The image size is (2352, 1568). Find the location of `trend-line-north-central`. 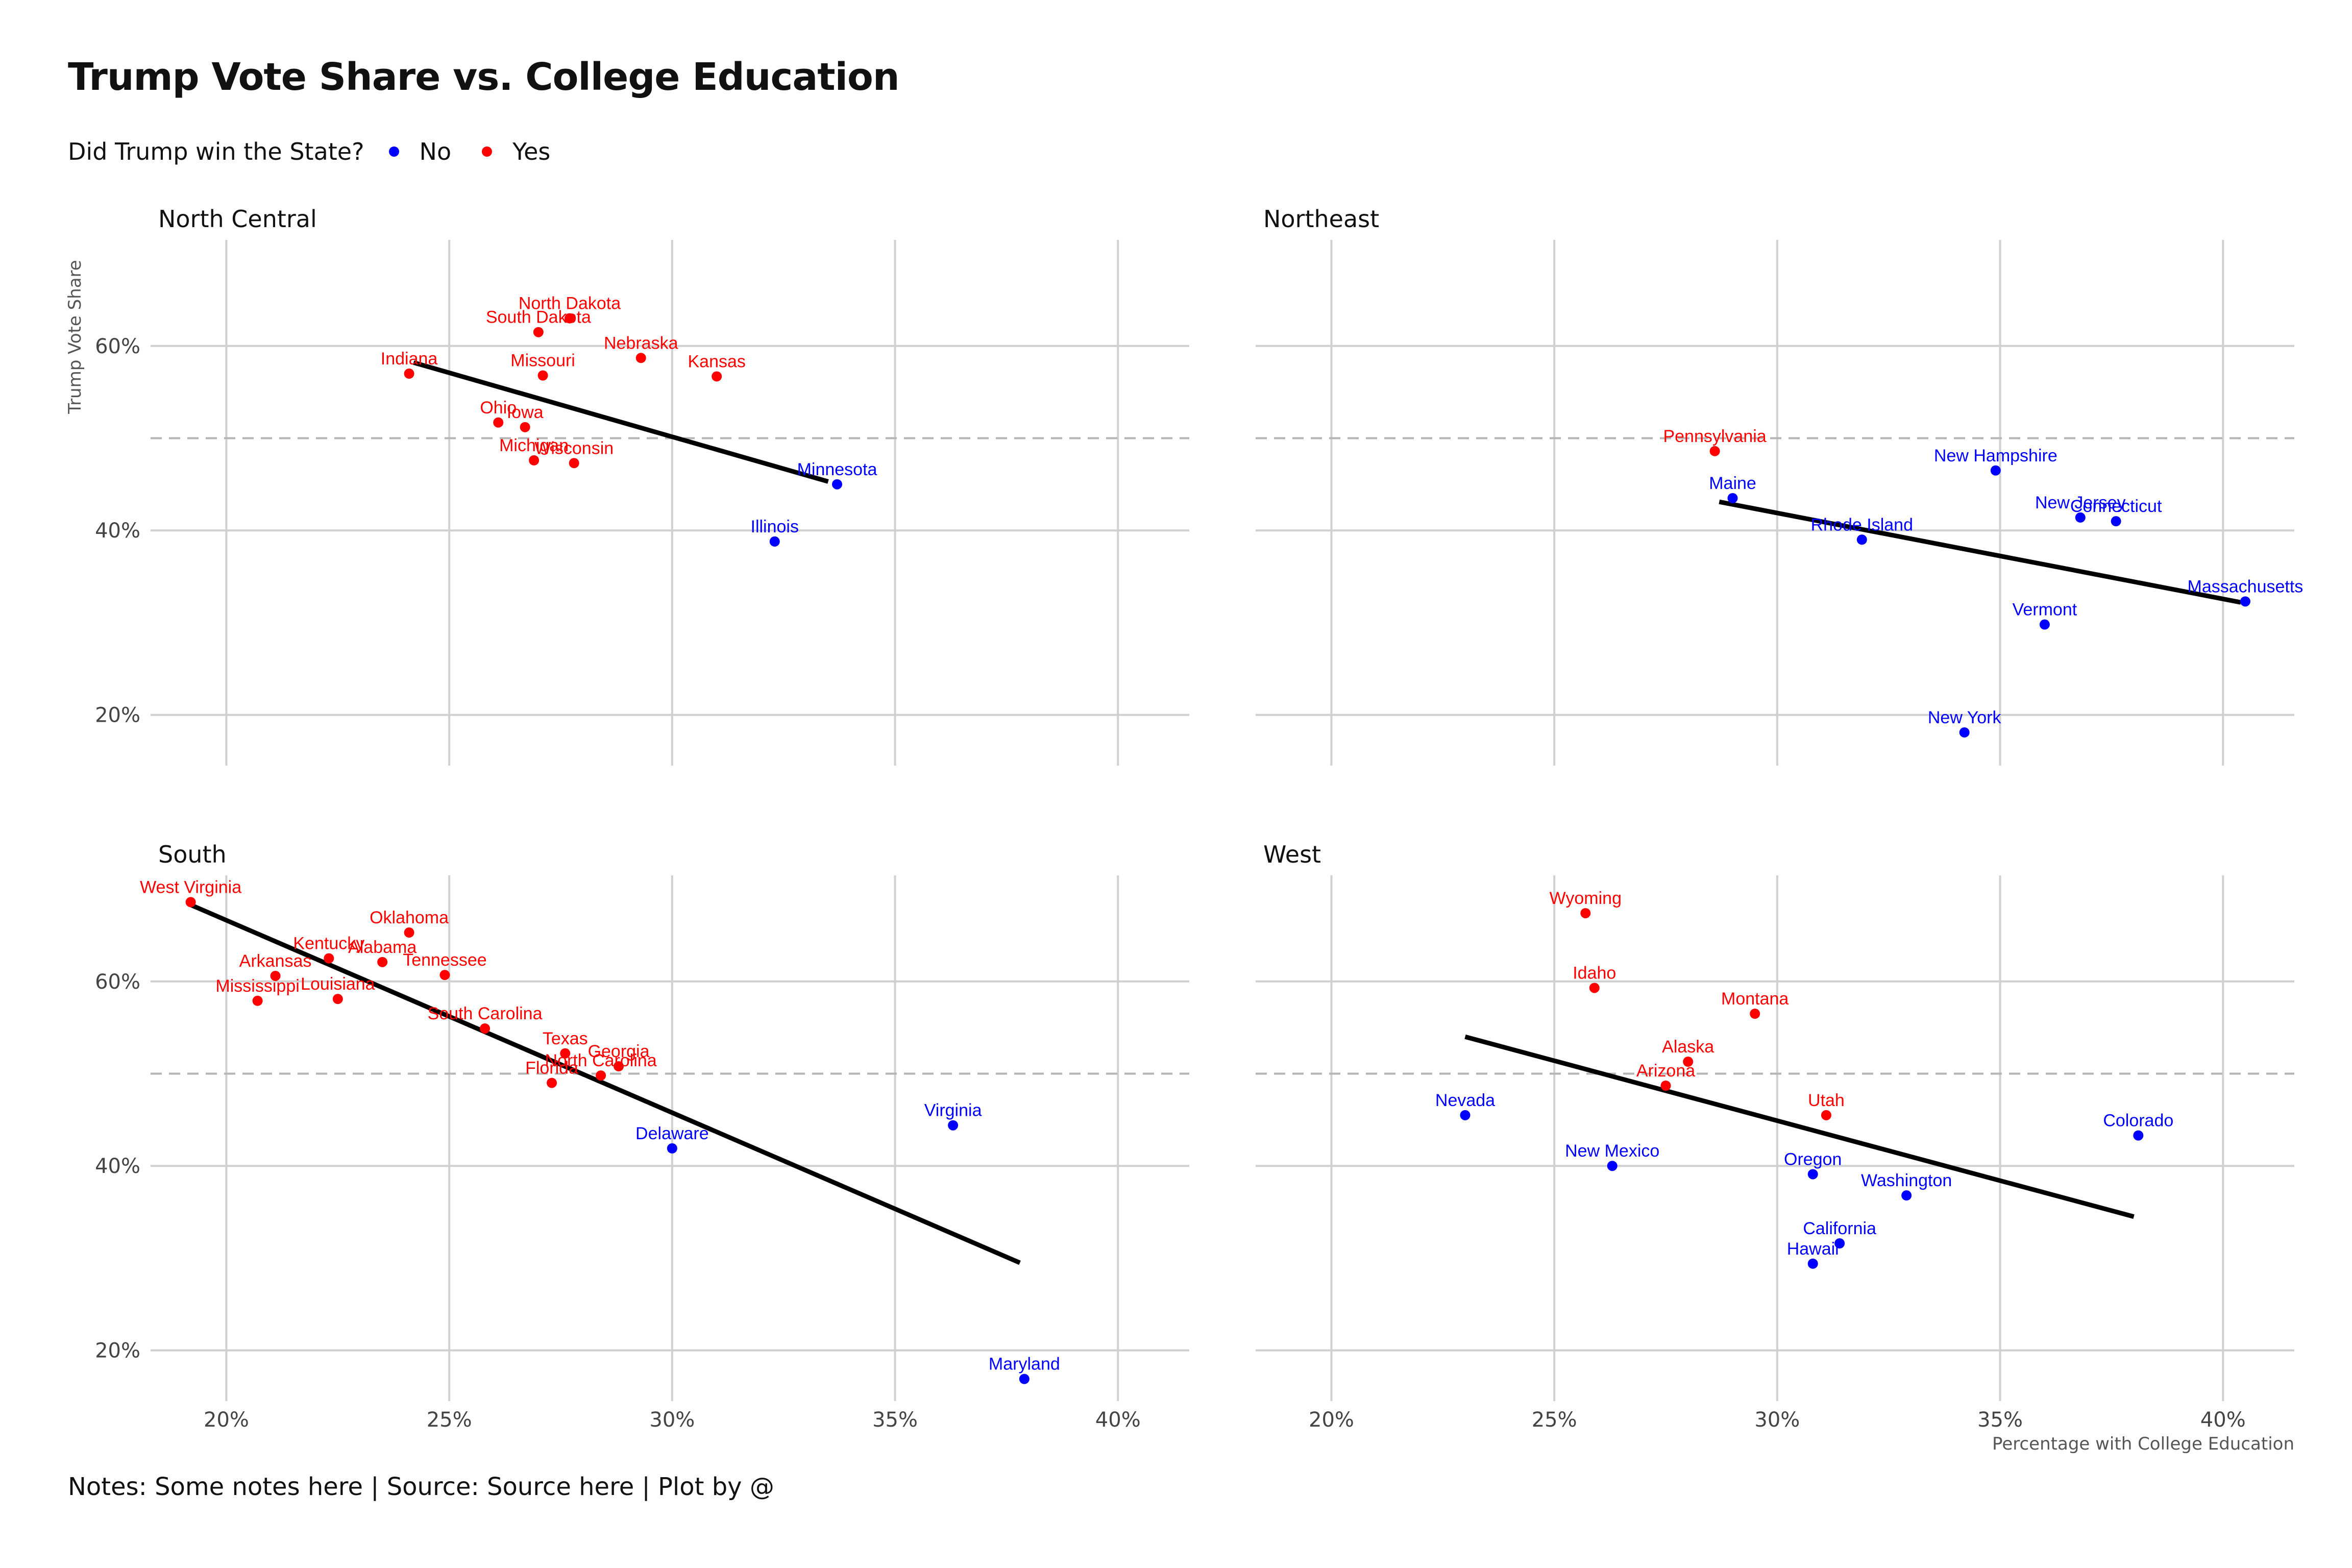

trend-line-north-central is located at coordinates (621, 422).